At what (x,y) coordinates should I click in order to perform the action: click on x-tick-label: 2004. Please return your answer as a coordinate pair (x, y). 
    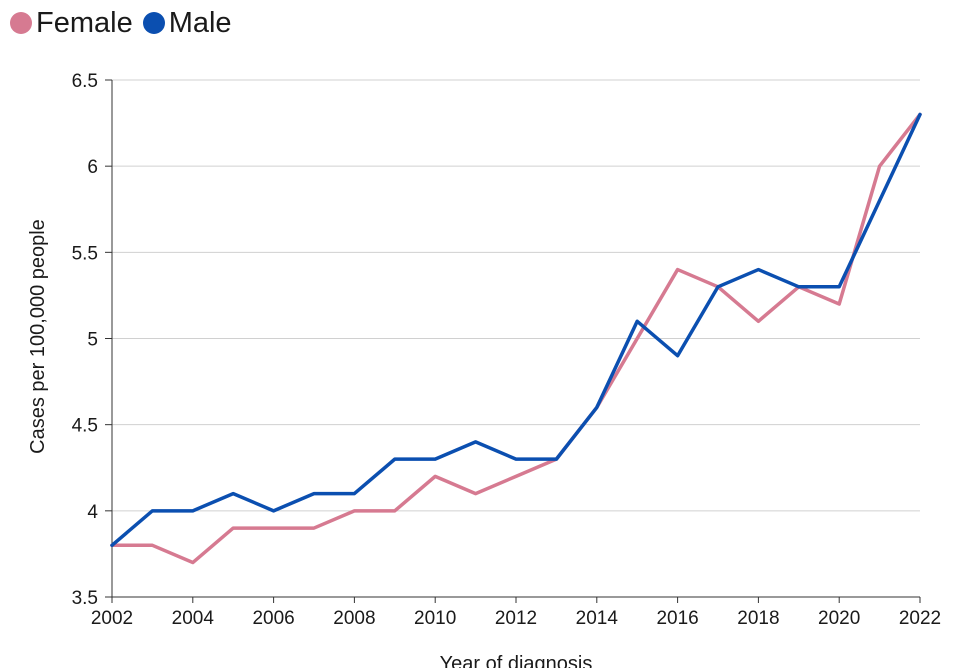
    Looking at the image, I should click on (193, 618).